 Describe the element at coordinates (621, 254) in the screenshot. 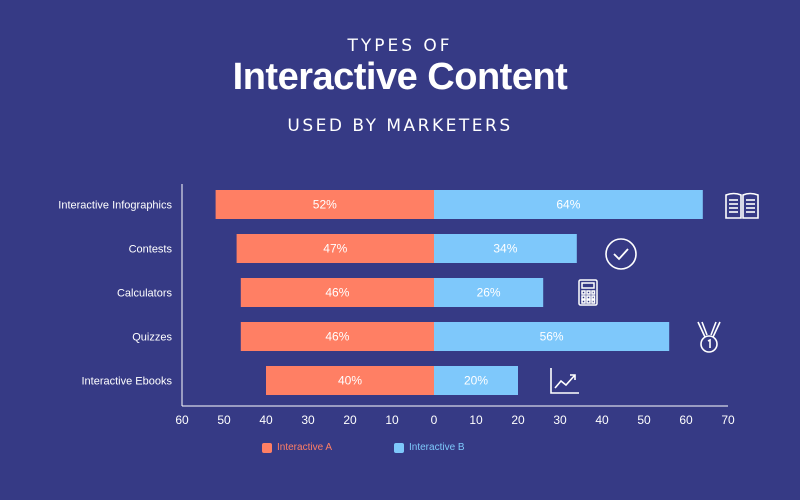

I see `checkmark-circle-icon` at that location.